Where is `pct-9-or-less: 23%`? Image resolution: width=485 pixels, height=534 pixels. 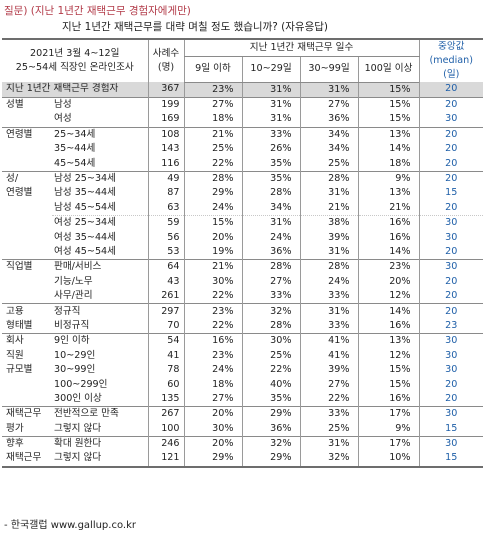
pct-9-or-less: 23% is located at coordinates (212, 355).